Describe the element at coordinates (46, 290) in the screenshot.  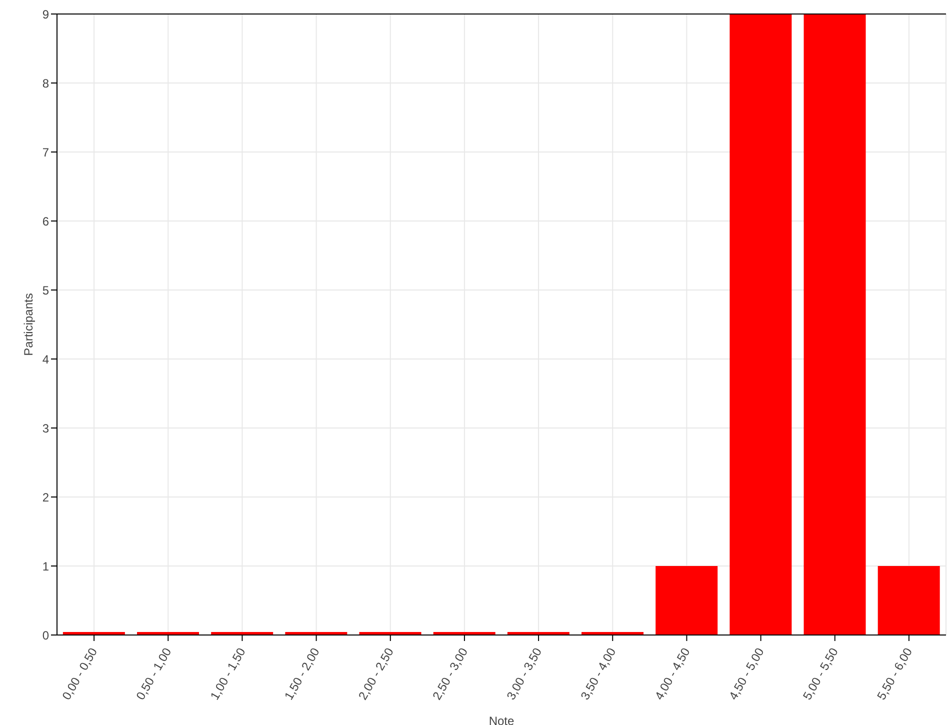
I see `y-tick-label: 5` at that location.